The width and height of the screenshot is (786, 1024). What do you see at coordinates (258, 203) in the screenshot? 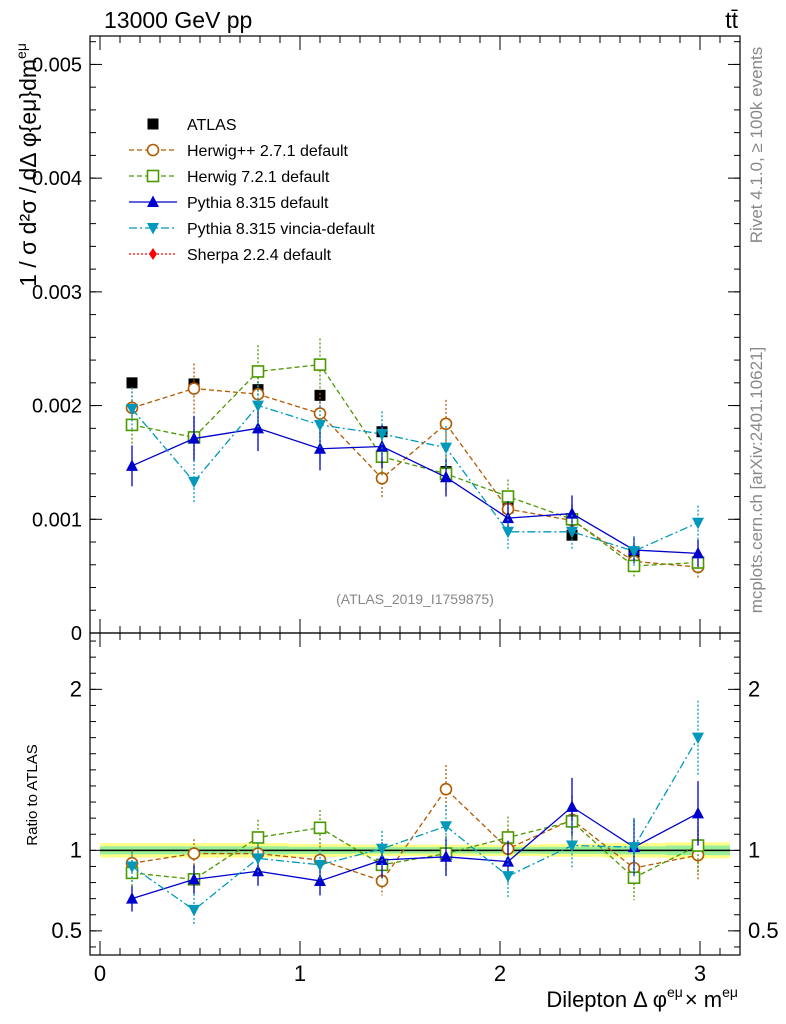
I see `legend-label: Pythia 8.315 default` at bounding box center [258, 203].